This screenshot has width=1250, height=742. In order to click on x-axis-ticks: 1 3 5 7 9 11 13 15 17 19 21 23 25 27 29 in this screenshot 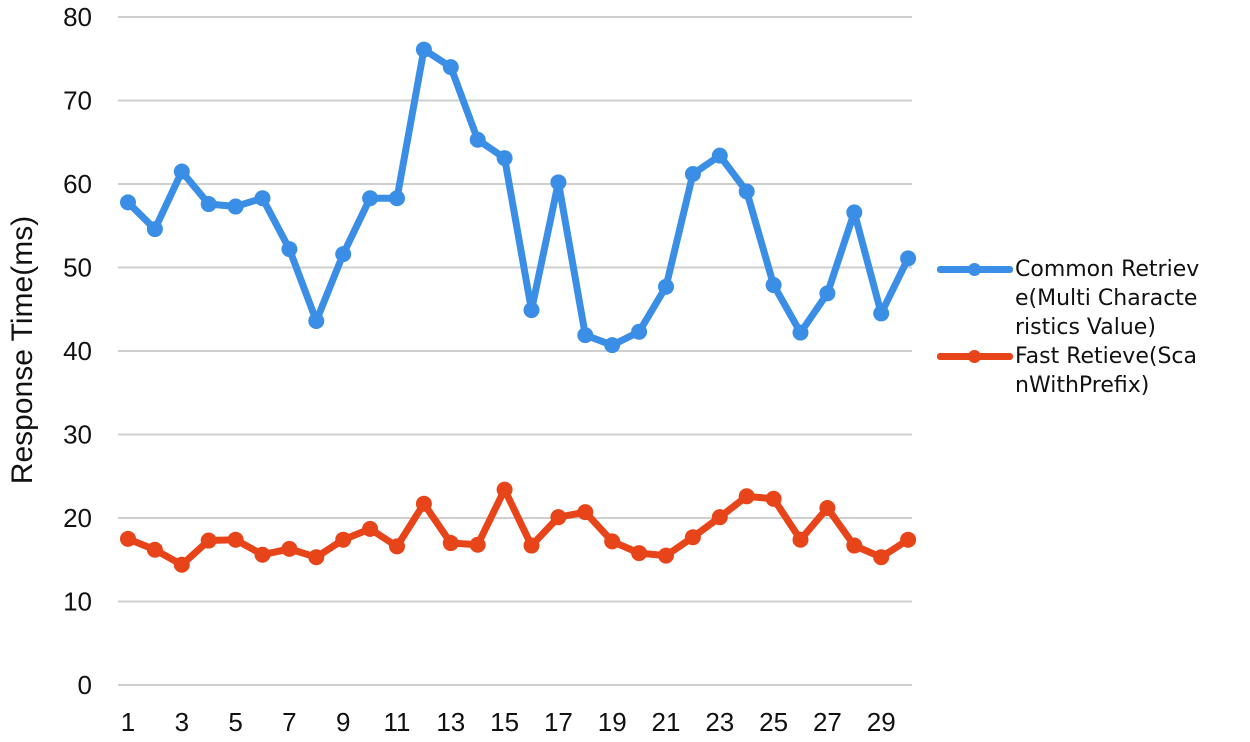, I will do `click(508, 722)`.